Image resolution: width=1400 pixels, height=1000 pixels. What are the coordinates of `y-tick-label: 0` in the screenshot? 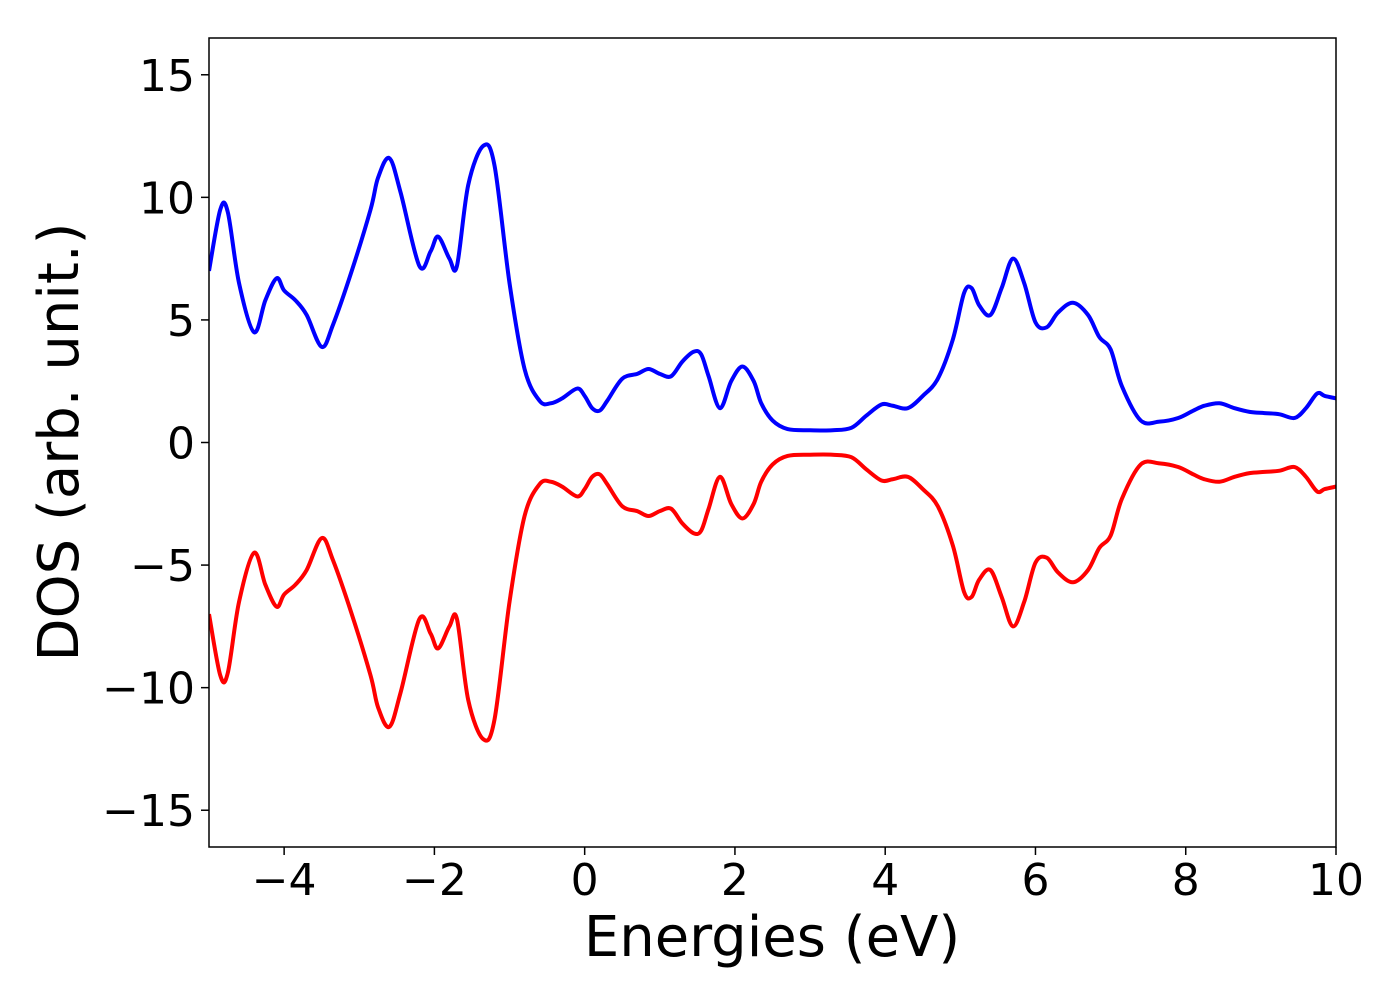 It's located at (181, 444).